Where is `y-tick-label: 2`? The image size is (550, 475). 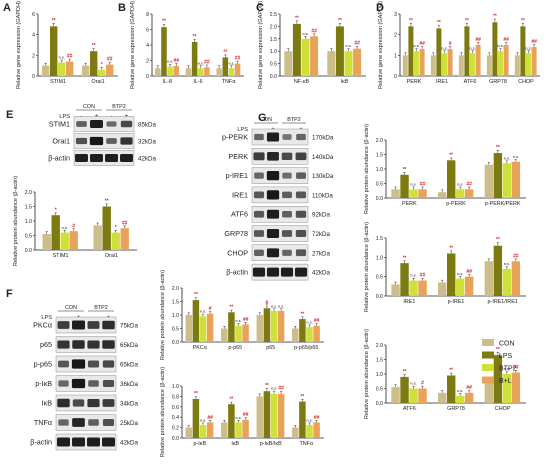
y-tick-label: 2 is located at coordinates (147, 62).